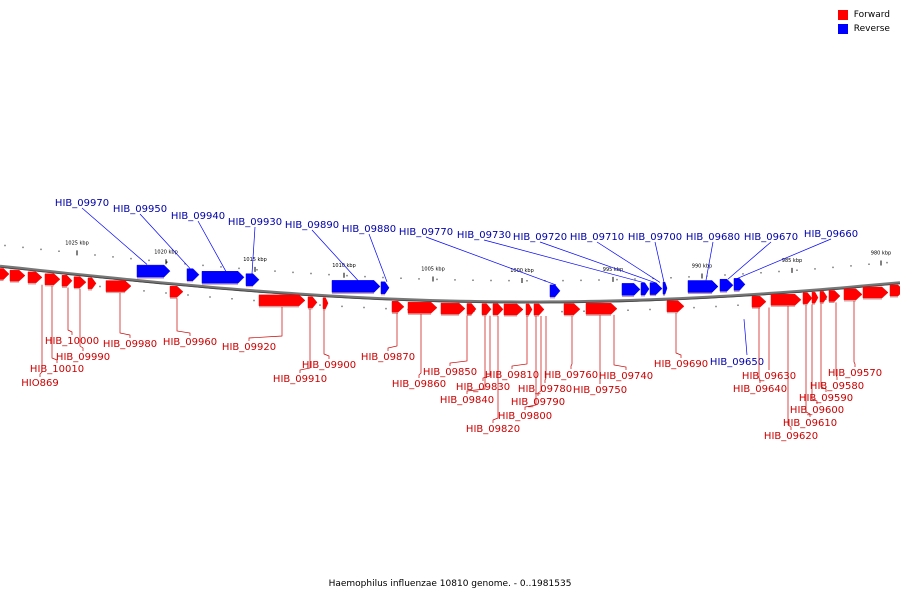 Image resolution: width=900 pixels, height=604 pixels. What do you see at coordinates (792, 261) in the screenshot?
I see `scale-label: 985 kbp` at bounding box center [792, 261].